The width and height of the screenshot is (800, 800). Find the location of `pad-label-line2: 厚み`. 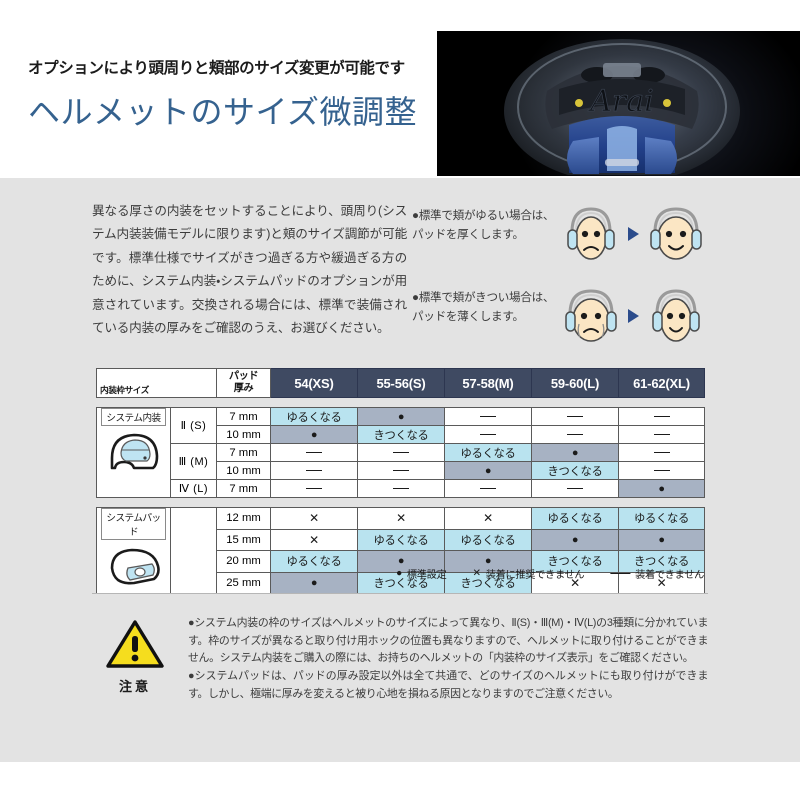

pad-label-line2: 厚み is located at coordinates (243, 388).